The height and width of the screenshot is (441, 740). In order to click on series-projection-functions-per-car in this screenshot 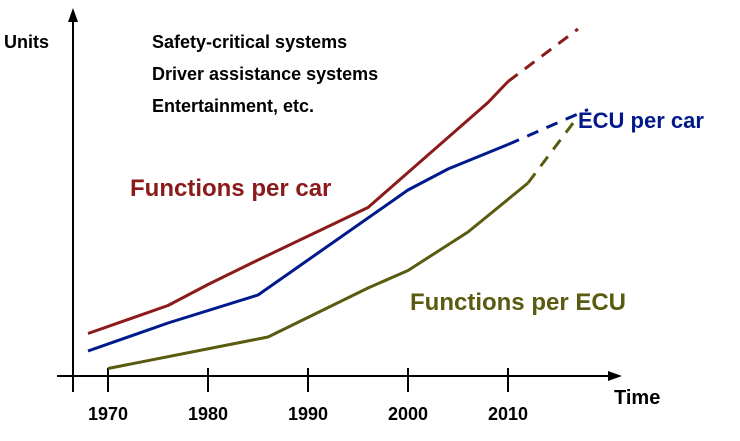, I will do `click(543, 55)`.